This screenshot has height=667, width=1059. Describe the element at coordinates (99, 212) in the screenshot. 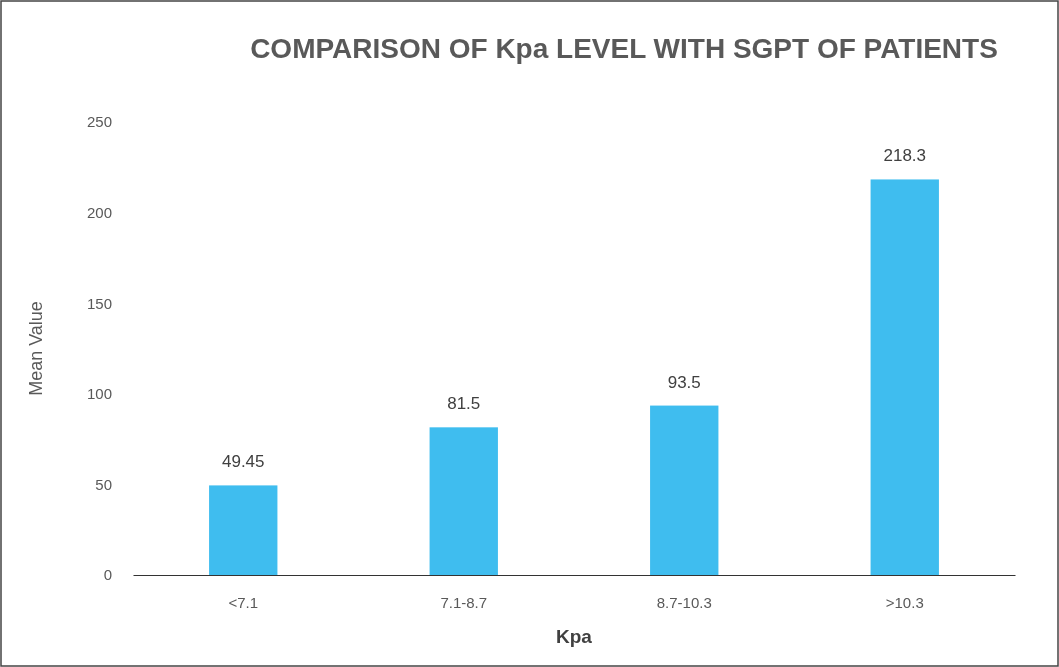

I see `y-tick-label: 200` at that location.